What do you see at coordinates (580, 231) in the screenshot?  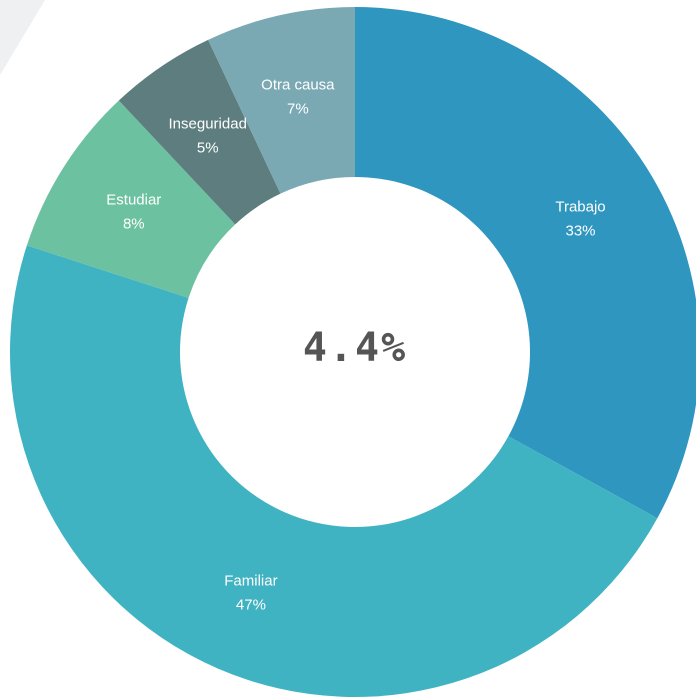 I see `slice-value-label: 33%` at bounding box center [580, 231].